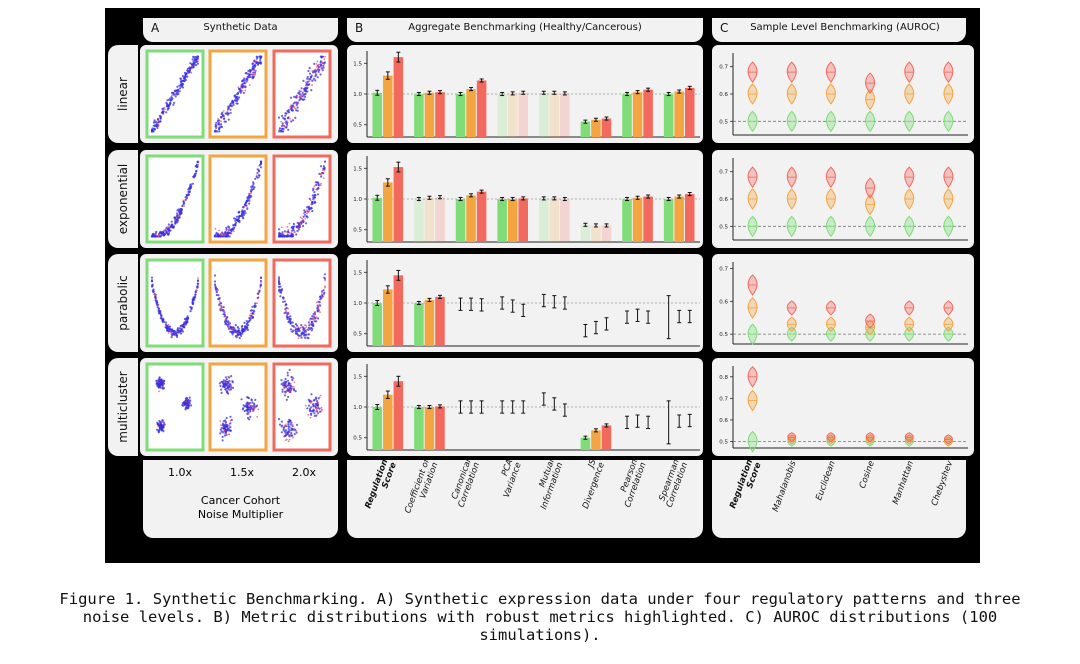  I want to click on violin-category-label-5: Chebyshev, so click(943, 483).